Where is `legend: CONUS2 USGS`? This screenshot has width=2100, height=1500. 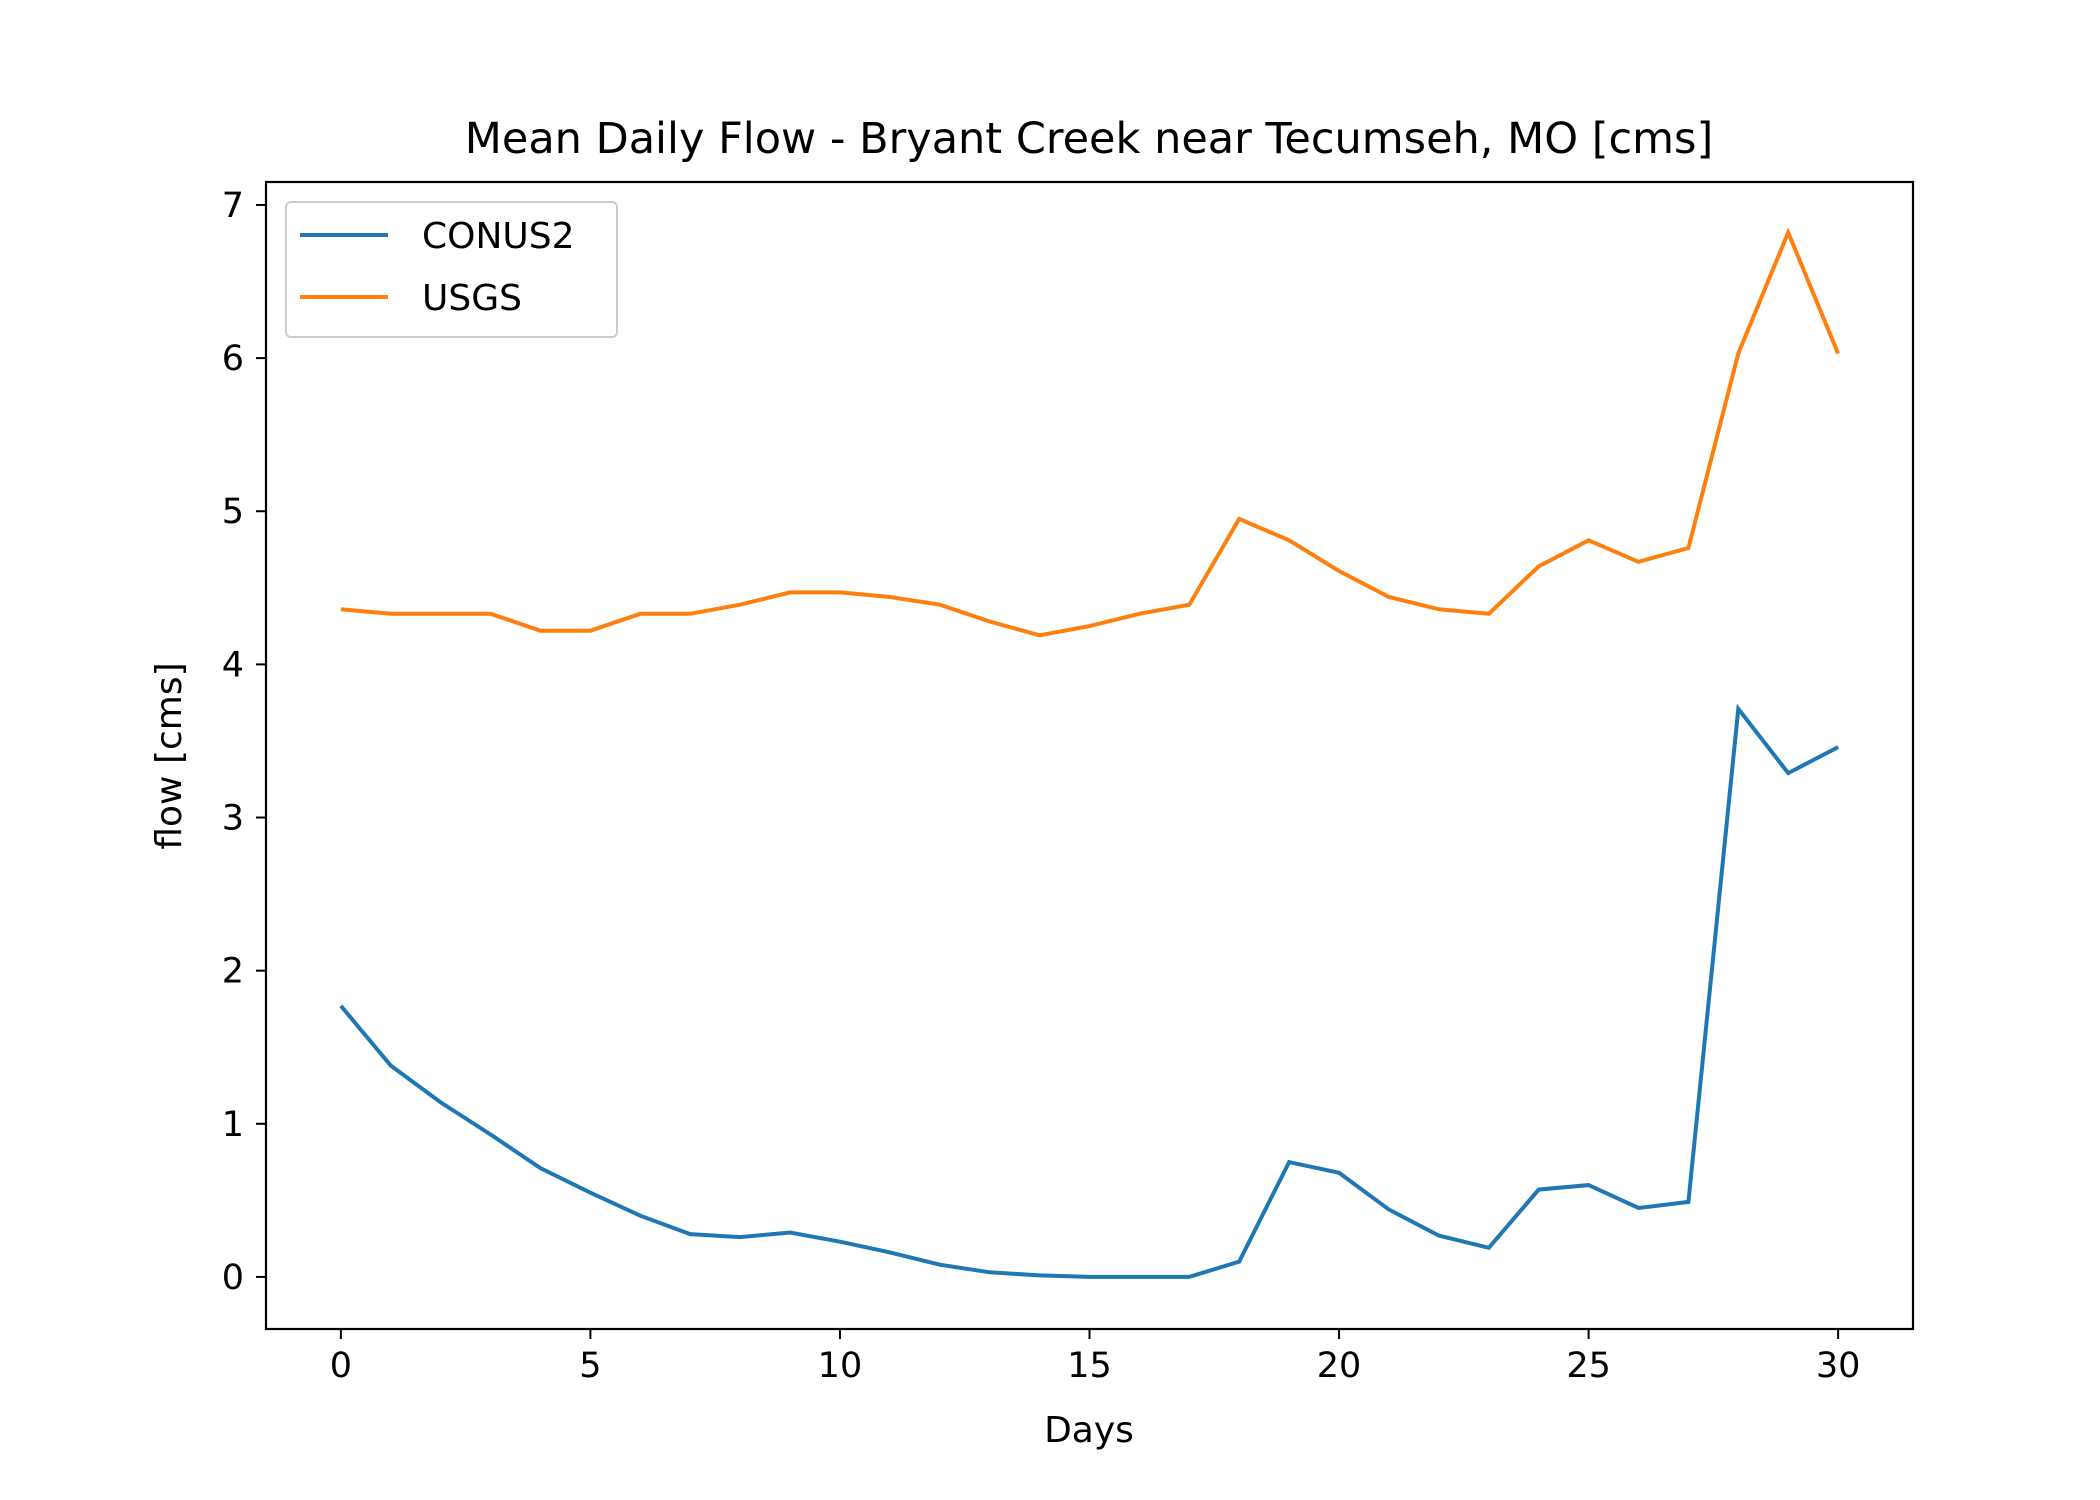
legend: CONUS2 USGS is located at coordinates (451, 269).